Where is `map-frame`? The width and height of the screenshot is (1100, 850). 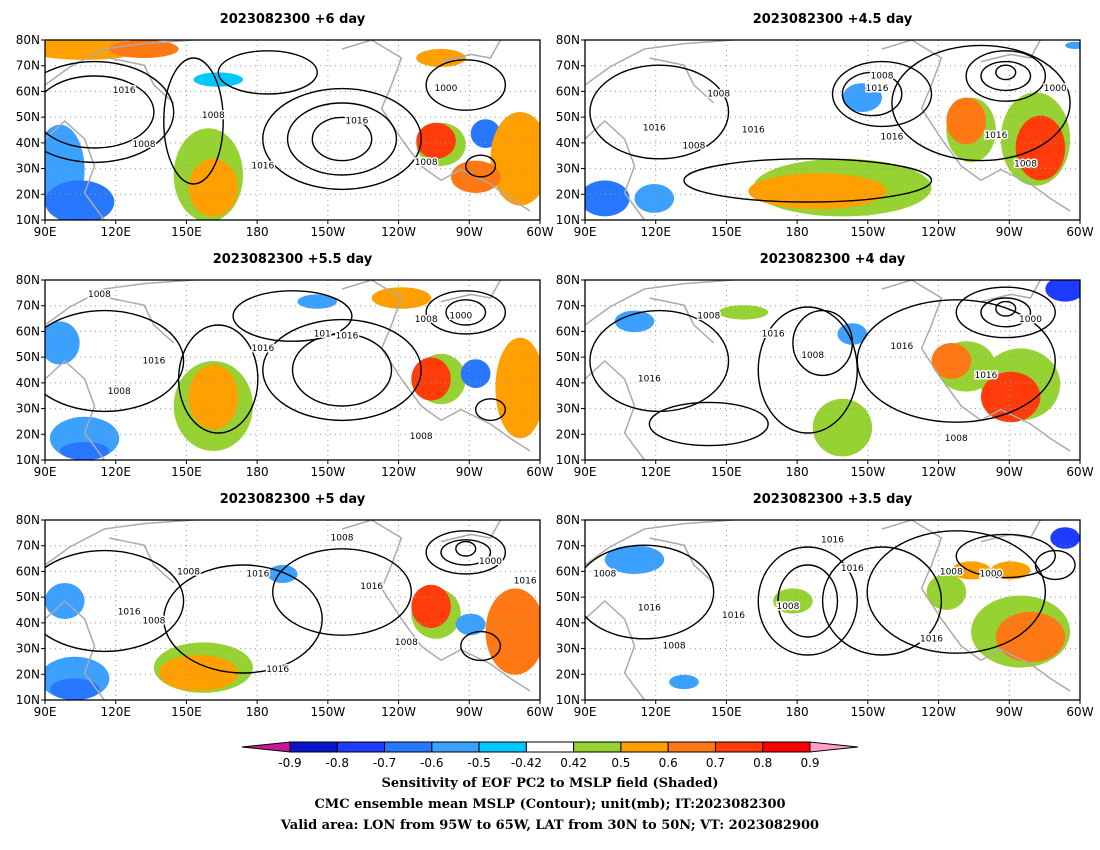 map-frame is located at coordinates (292, 130).